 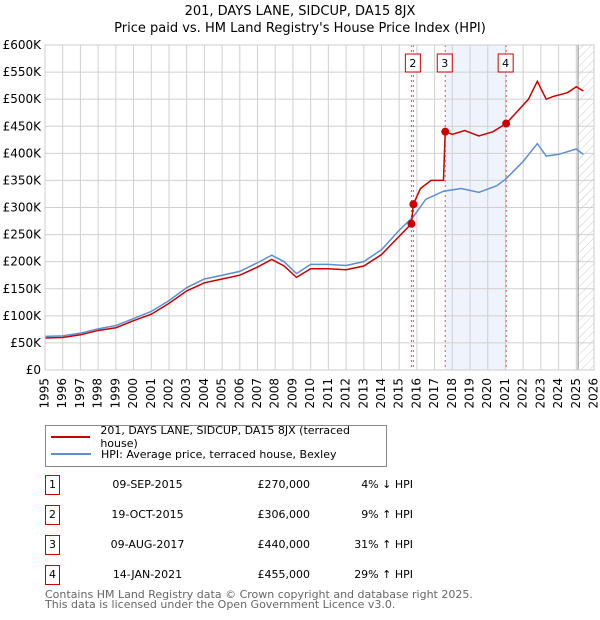 What do you see at coordinates (284, 574) in the screenshot?
I see `sale-price: £455,000` at bounding box center [284, 574].